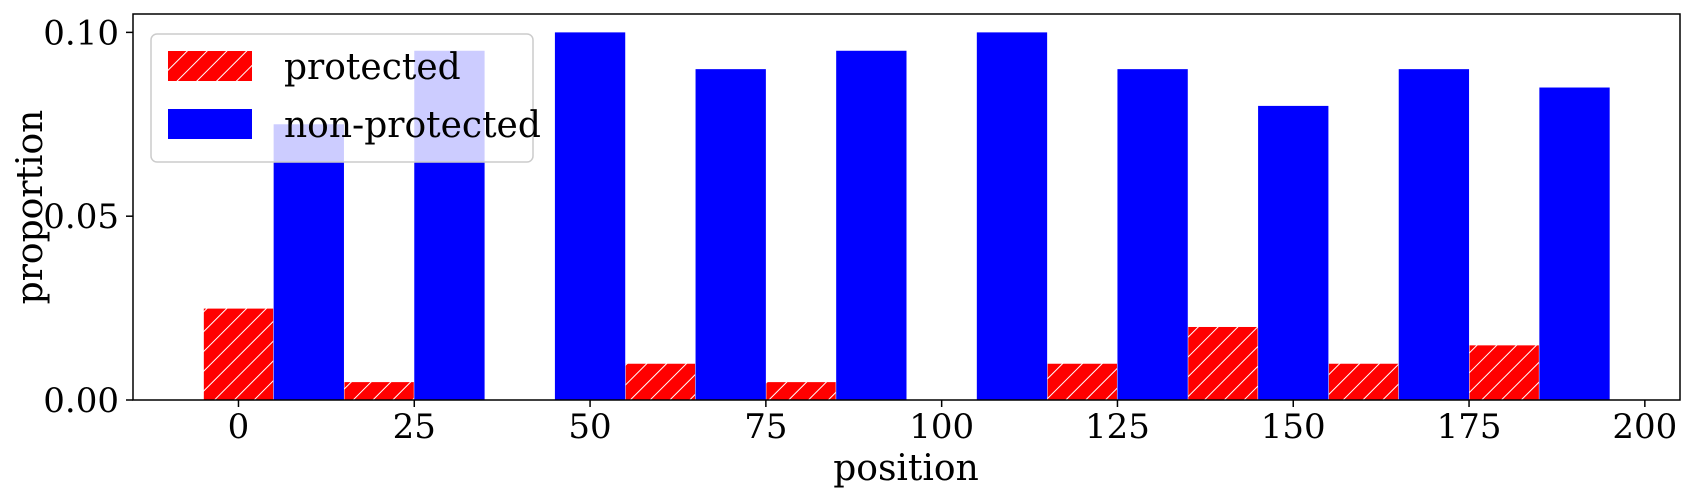 This screenshot has height=497, width=1694. I want to click on y-axis-ticks: 0.00 0.05 0.10, so click(88, 217).